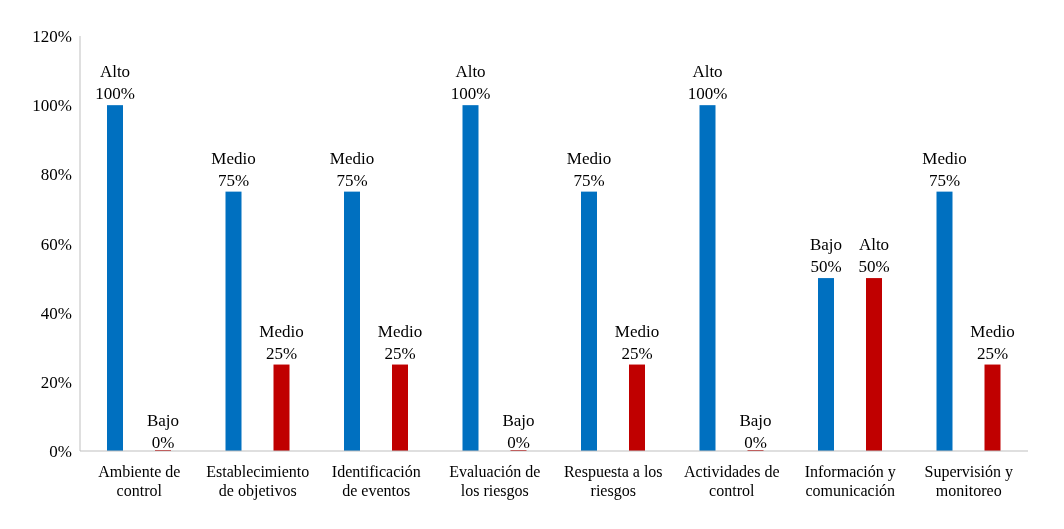 This screenshot has width=1064, height=529. What do you see at coordinates (56, 382) in the screenshot?
I see `y-tick-label: 20%` at bounding box center [56, 382].